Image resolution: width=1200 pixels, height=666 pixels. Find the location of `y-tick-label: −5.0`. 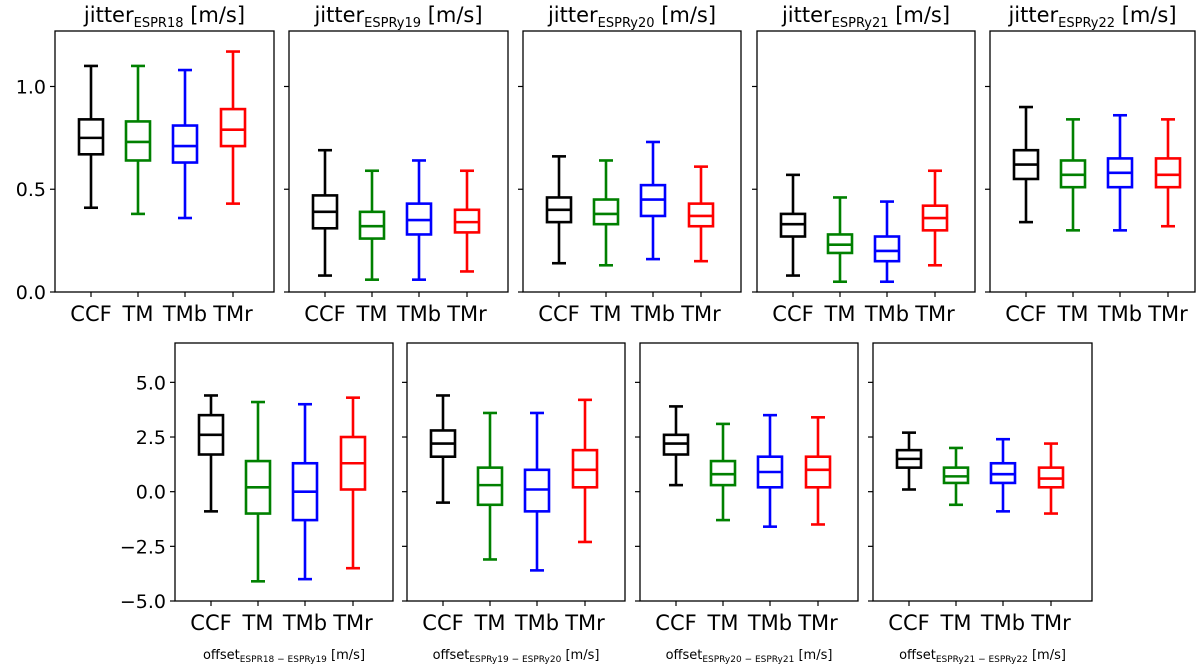

y-tick-label: −5.0 is located at coordinates (143, 602).